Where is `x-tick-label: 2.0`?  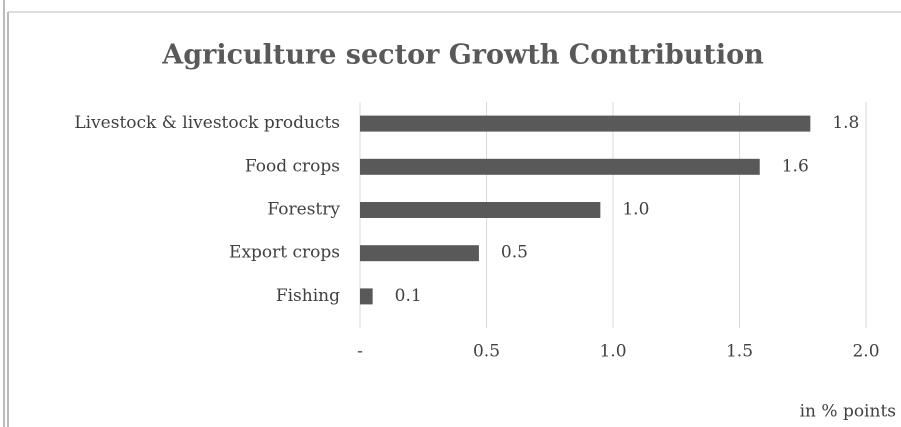 x-tick-label: 2.0 is located at coordinates (865, 352).